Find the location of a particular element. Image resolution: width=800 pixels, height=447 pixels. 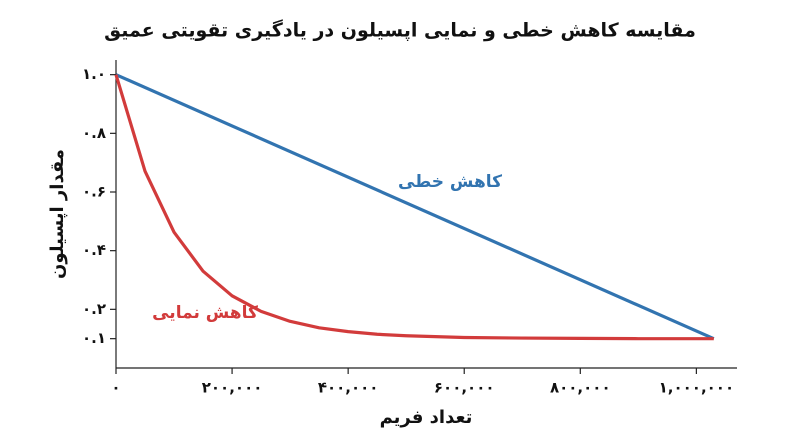

y-tick-label: ۰.۲ is located at coordinates (94, 309).